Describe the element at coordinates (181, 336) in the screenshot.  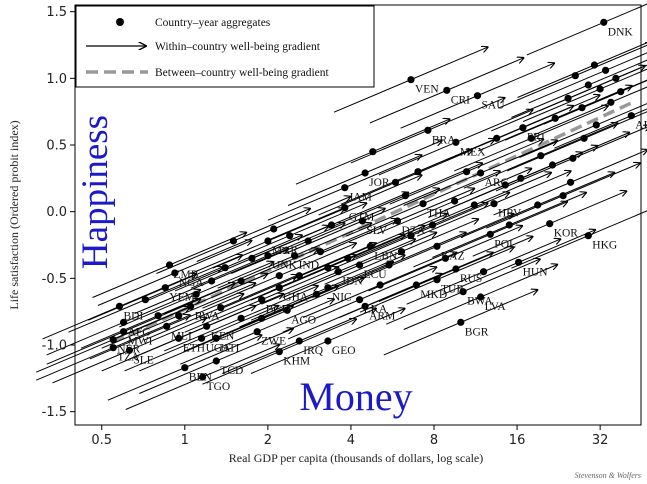
I see `country-label: MLI` at that location.